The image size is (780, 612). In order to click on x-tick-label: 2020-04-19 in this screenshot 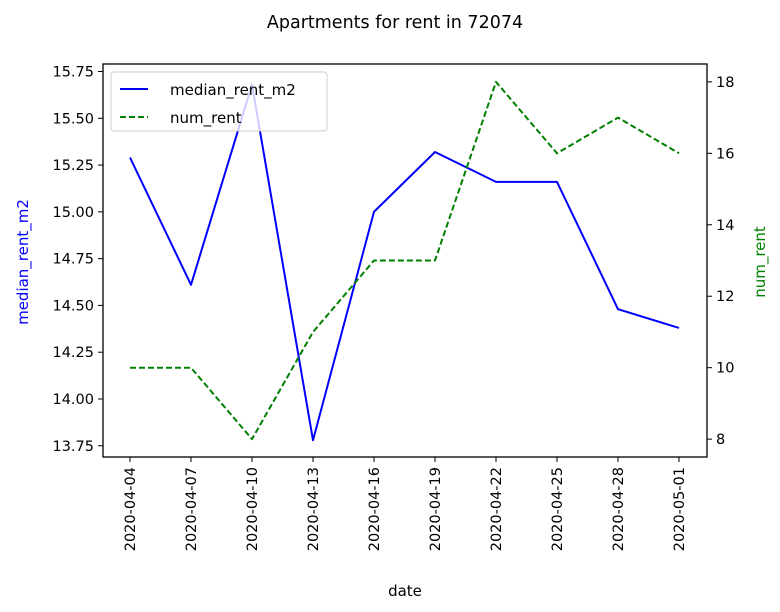, I will do `click(436, 509)`.